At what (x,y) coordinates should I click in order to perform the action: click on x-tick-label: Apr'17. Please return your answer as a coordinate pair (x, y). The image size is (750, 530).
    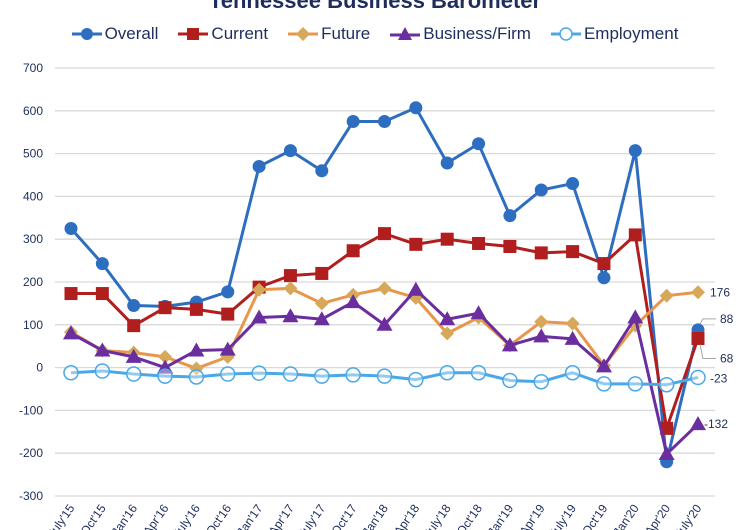
    Looking at the image, I should click on (281, 515).